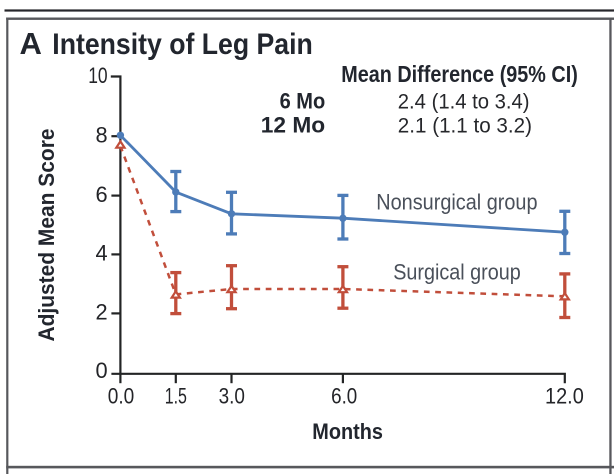 This screenshot has width=614, height=474. Describe the element at coordinates (101, 253) in the screenshot. I see `svg-text: 4` at that location.